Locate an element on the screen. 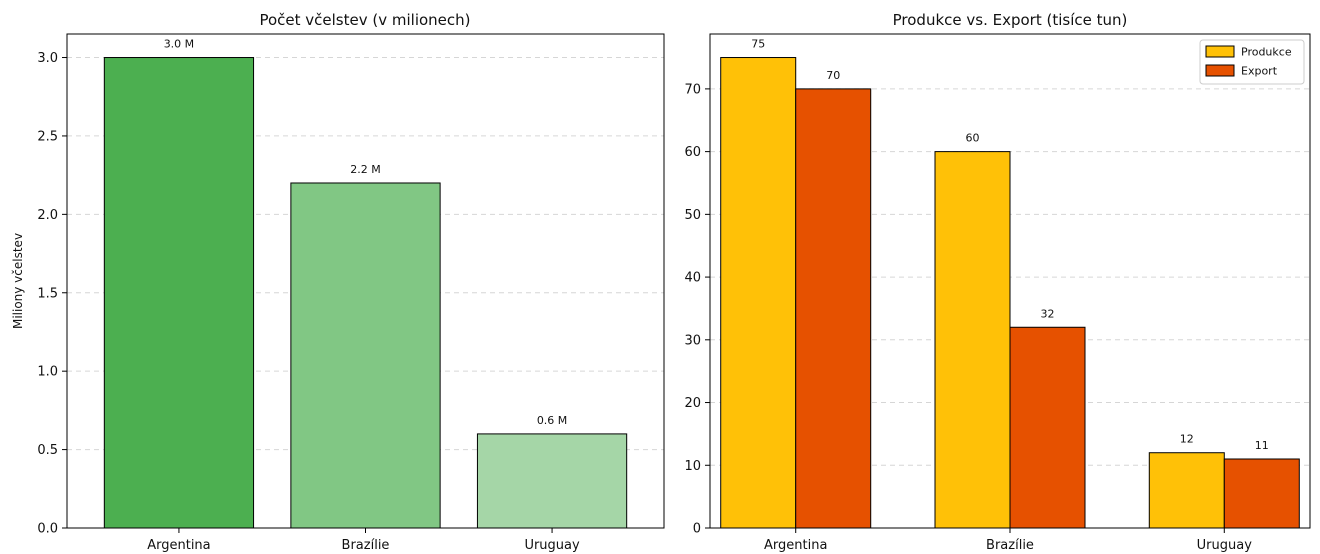 This screenshot has height=554, width=1320. colonies-chart-ylabel: Miliony včelstev is located at coordinates (18, 281).